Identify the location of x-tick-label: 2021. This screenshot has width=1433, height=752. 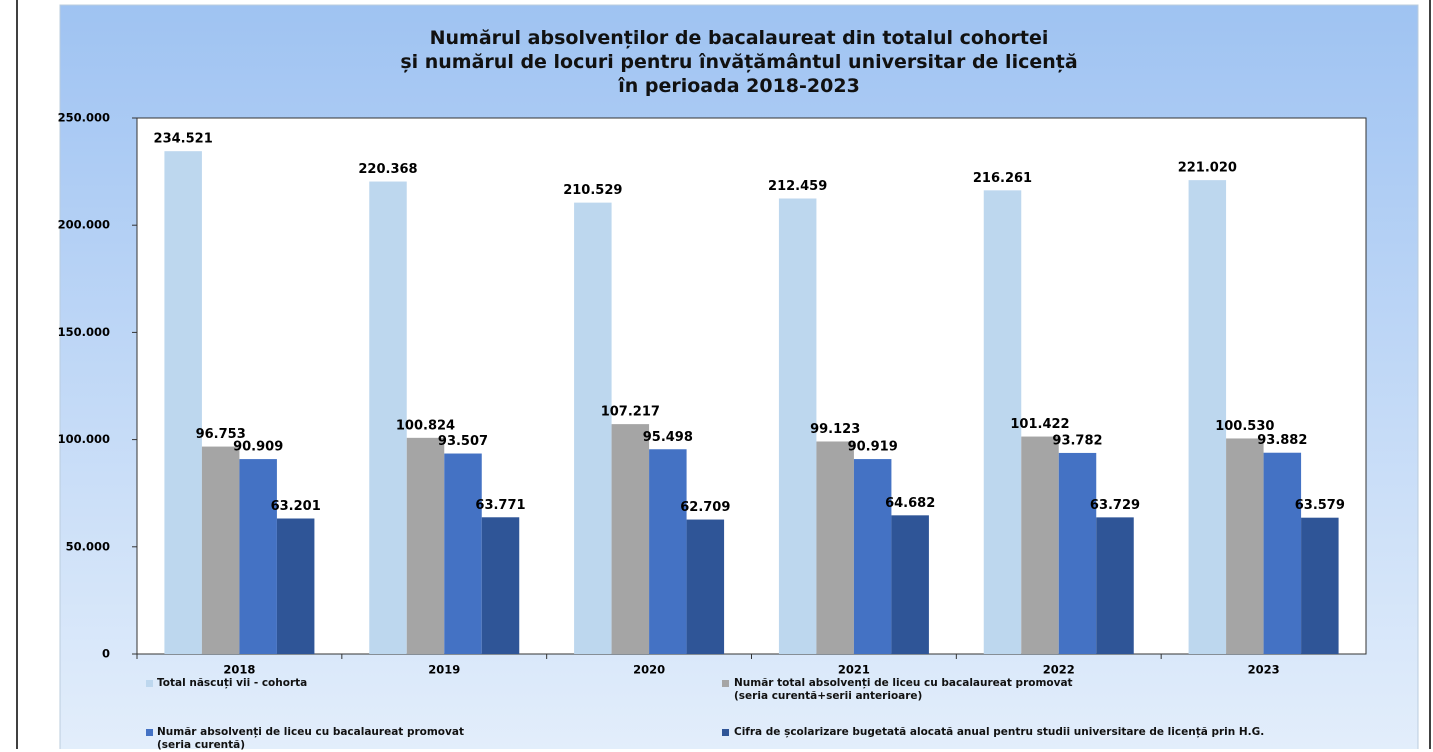
(854, 670).